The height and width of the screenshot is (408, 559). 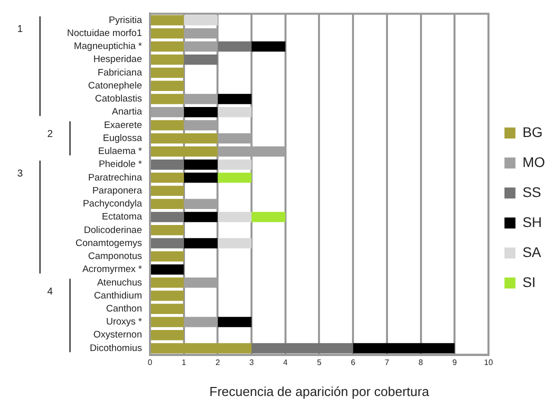 I want to click on y-tick-label: Ectatoma, so click(x=122, y=217).